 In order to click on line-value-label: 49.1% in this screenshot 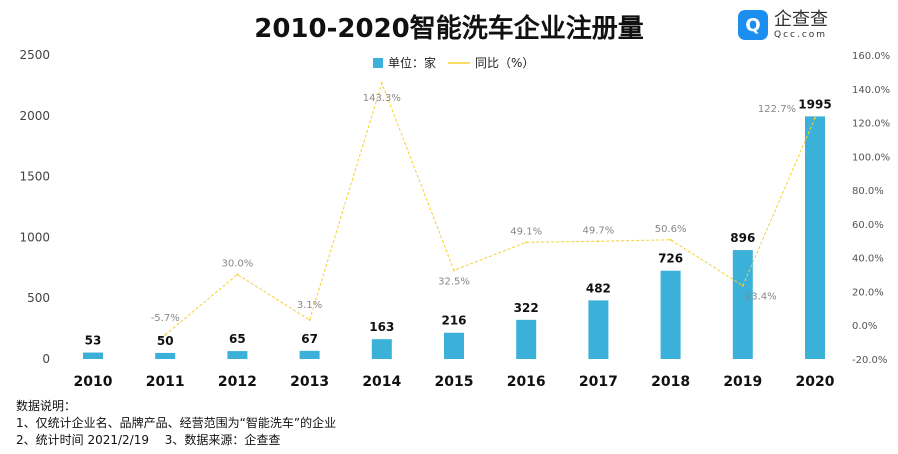, I will do `click(526, 231)`.